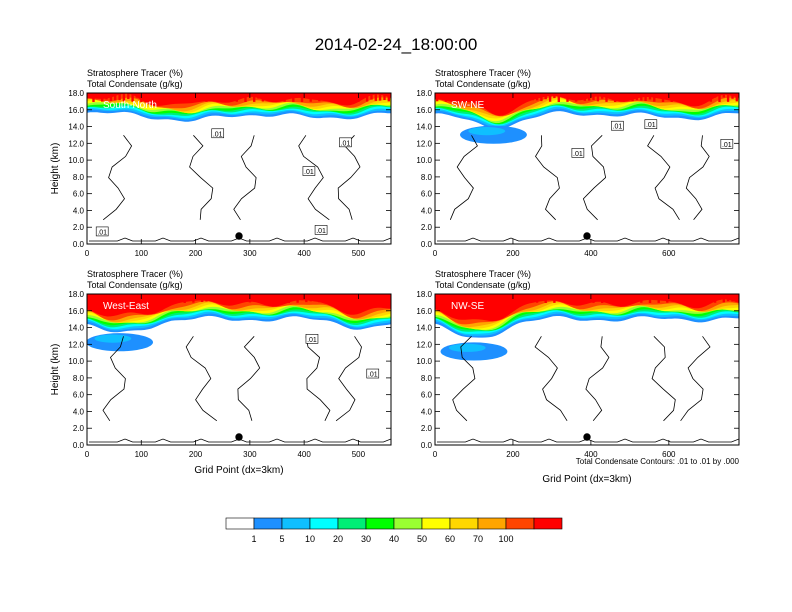 The height and width of the screenshot is (612, 792). What do you see at coordinates (310, 539) in the screenshot?
I see `colorbar-label: 10` at bounding box center [310, 539].